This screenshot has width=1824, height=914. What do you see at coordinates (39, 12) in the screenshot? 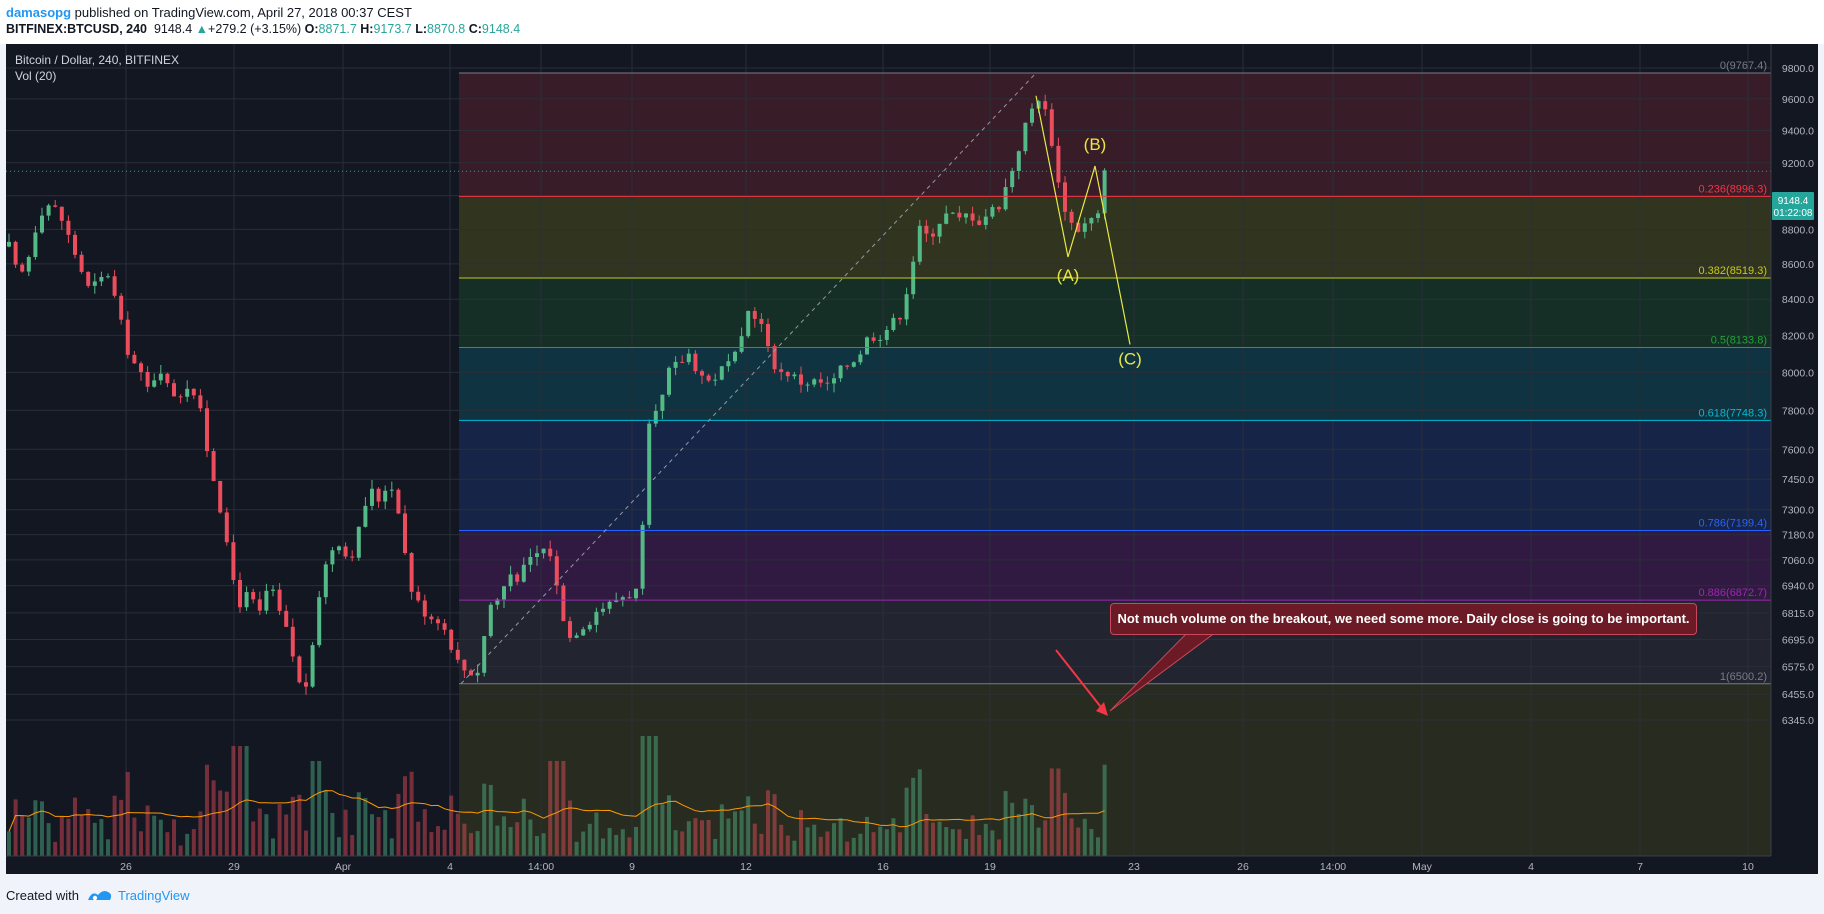
I see `author-link: damasopg` at bounding box center [39, 12].